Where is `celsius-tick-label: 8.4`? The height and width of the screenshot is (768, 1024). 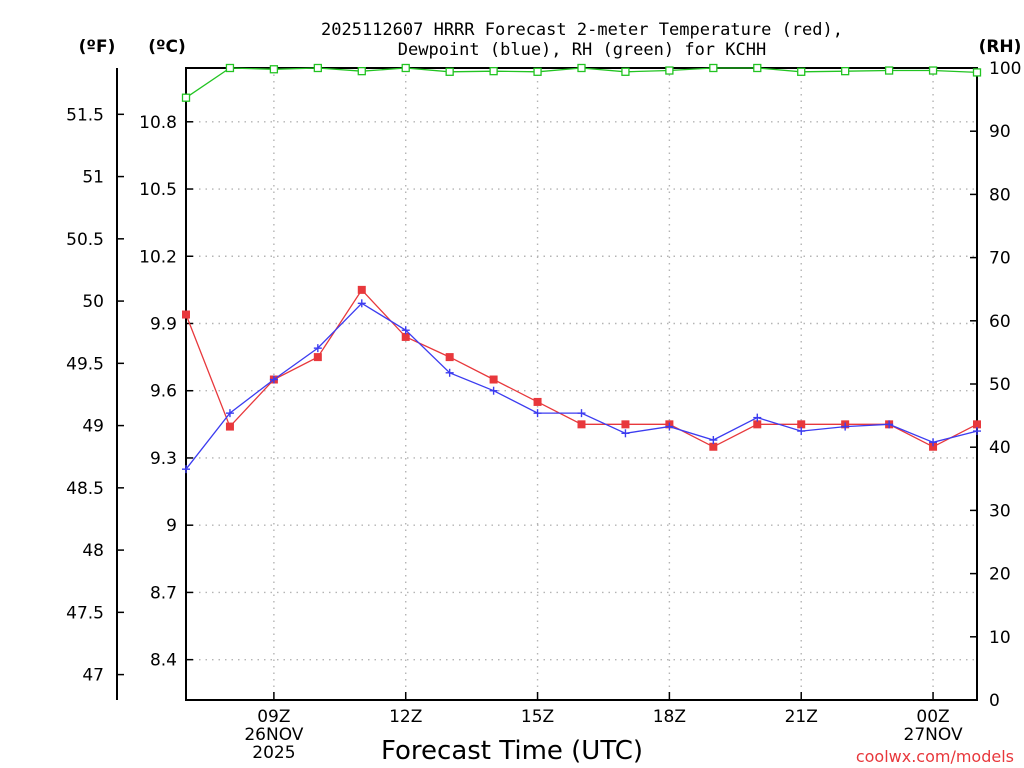
celsius-tick-label: 8.4 is located at coordinates (163, 661).